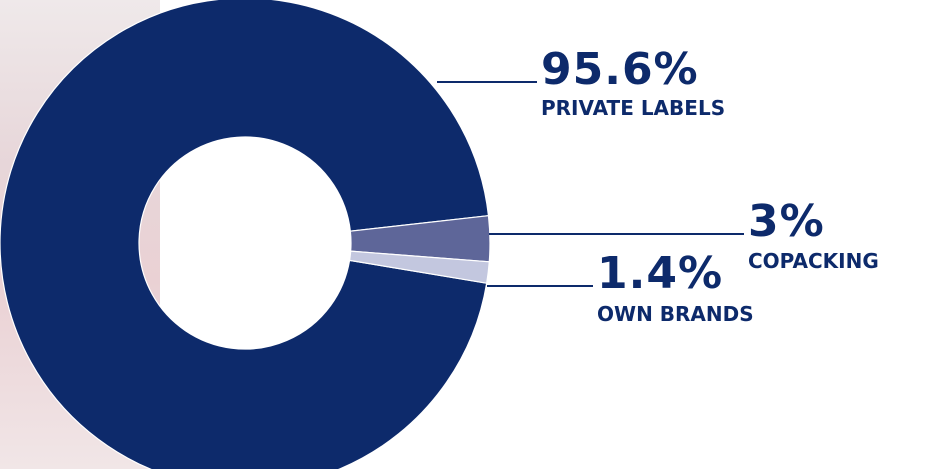 This screenshot has height=469, width=935. What do you see at coordinates (684, 234) in the screenshot?
I see `callout-copacking: 3% COPACKING` at bounding box center [684, 234].